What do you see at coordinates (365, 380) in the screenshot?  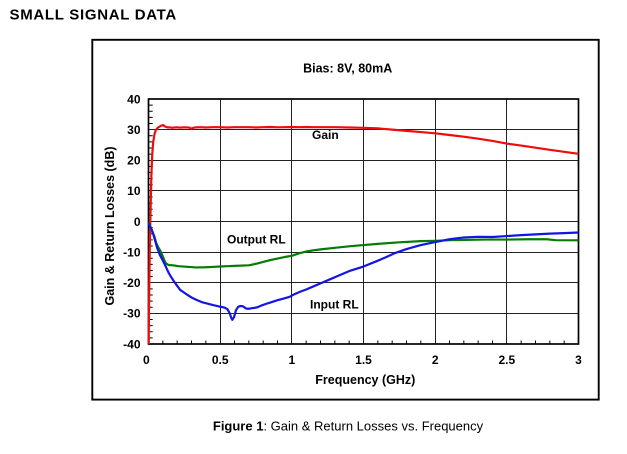 I see `svg-text: Frequency (GHz)` at bounding box center [365, 380].